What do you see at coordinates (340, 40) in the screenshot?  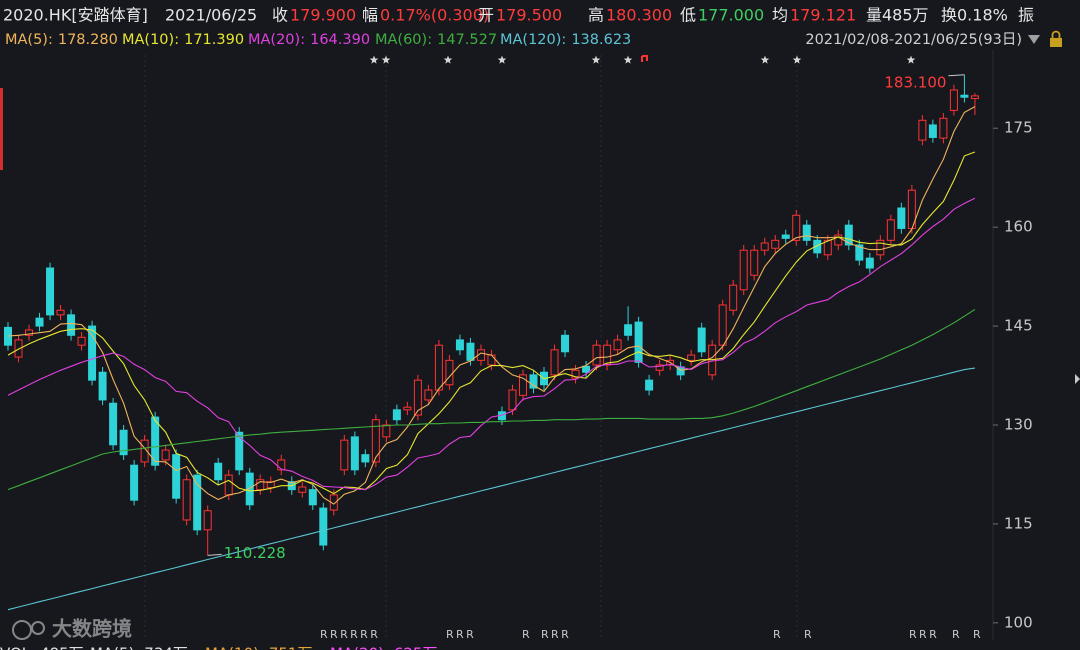 I see `legend-value: 164.390` at bounding box center [340, 40].